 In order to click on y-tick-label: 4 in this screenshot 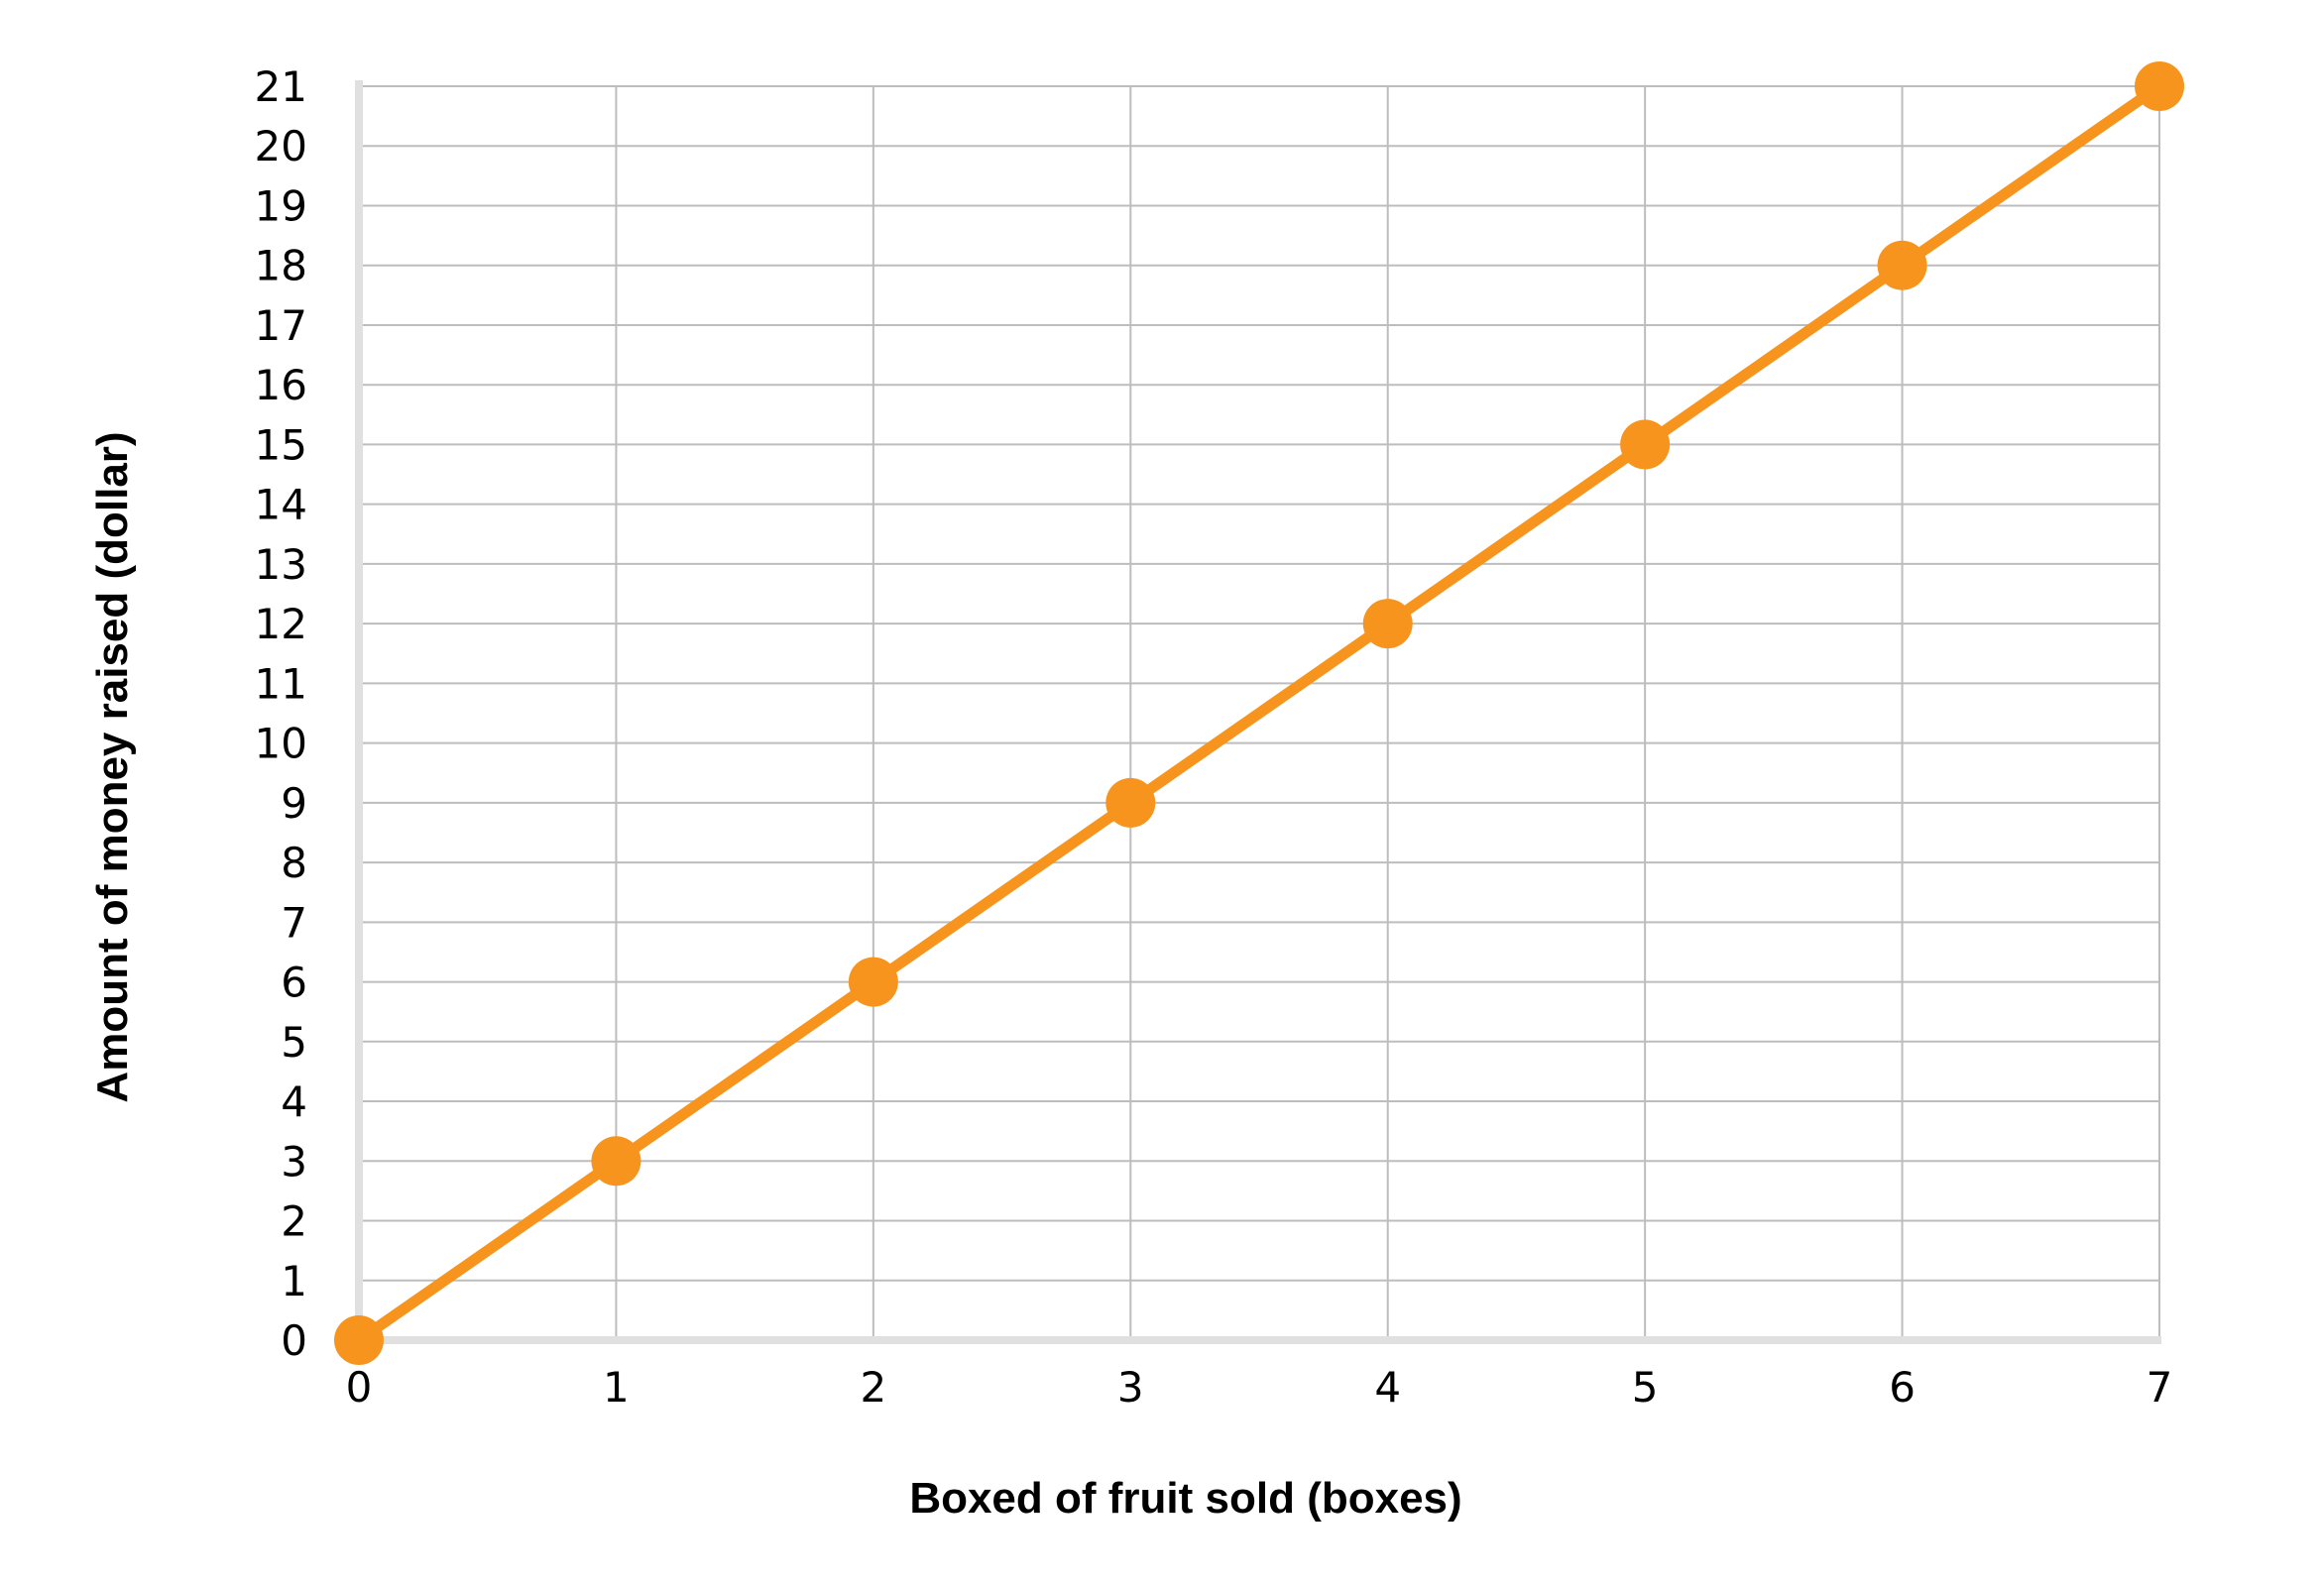, I will do `click(294, 1101)`.